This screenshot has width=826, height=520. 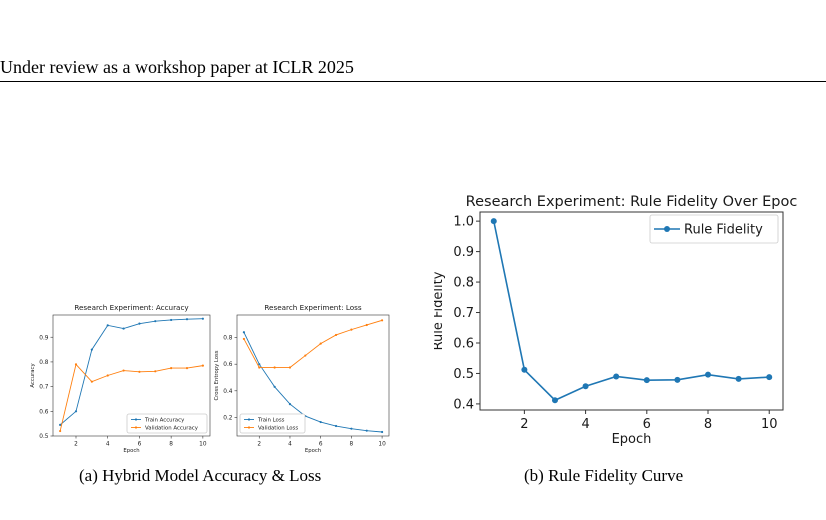 I want to click on legend-label: Rule Fidelity, so click(x=723, y=230).